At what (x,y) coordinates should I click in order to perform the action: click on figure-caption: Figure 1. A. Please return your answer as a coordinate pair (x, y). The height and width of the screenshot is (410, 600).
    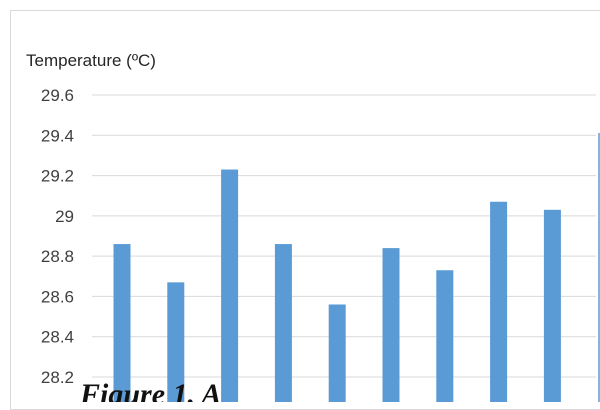
    Looking at the image, I should click on (151, 391).